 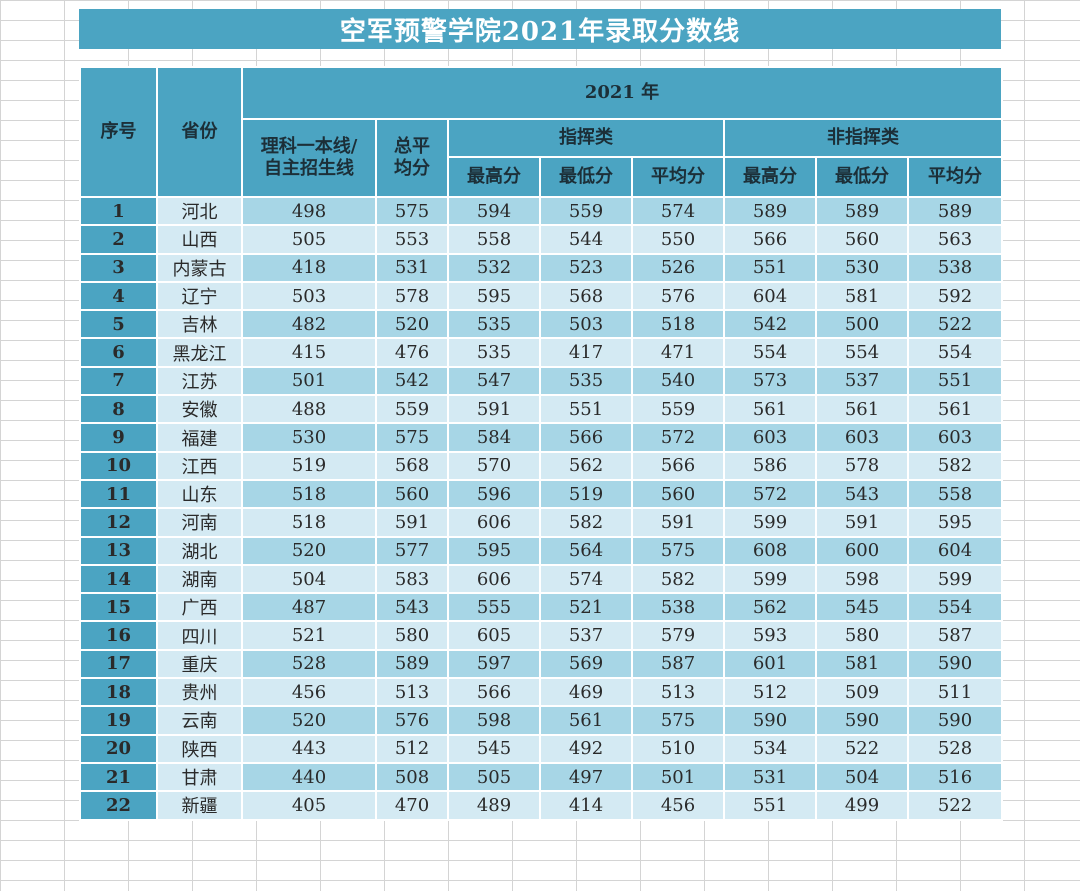 I want to click on row-total-average-cell: 531, so click(x=412, y=267).